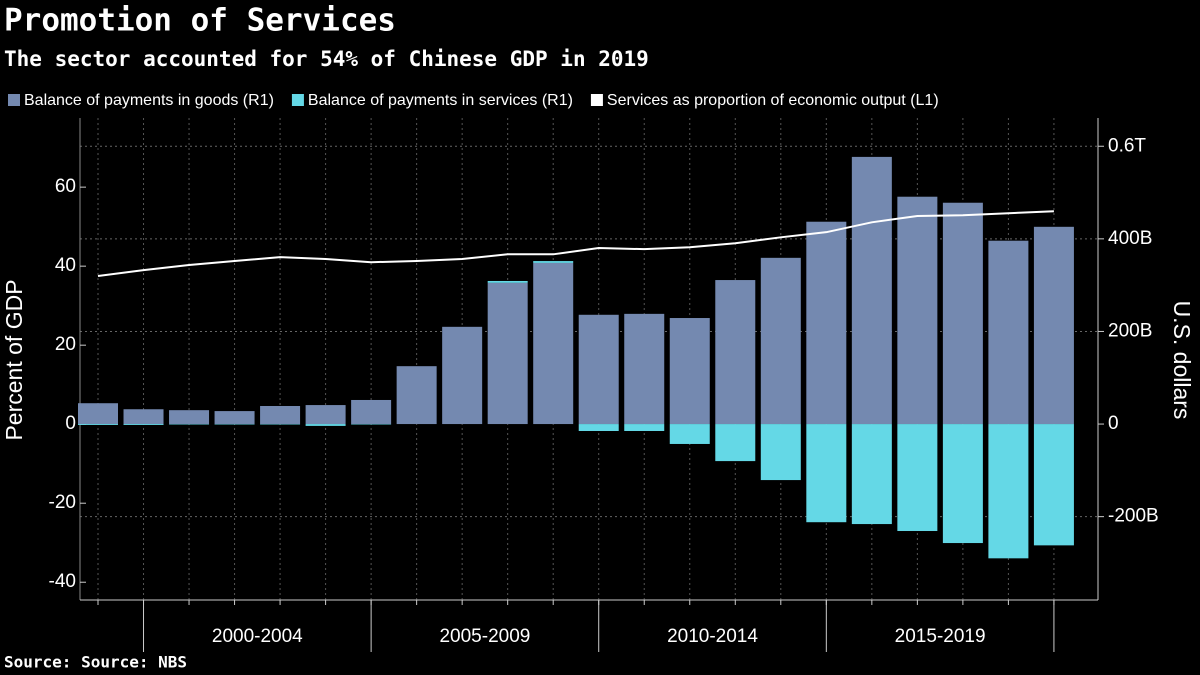 The image size is (1200, 675). What do you see at coordinates (484, 636) in the screenshot?
I see `x-group-label: 2005-2009` at bounding box center [484, 636].